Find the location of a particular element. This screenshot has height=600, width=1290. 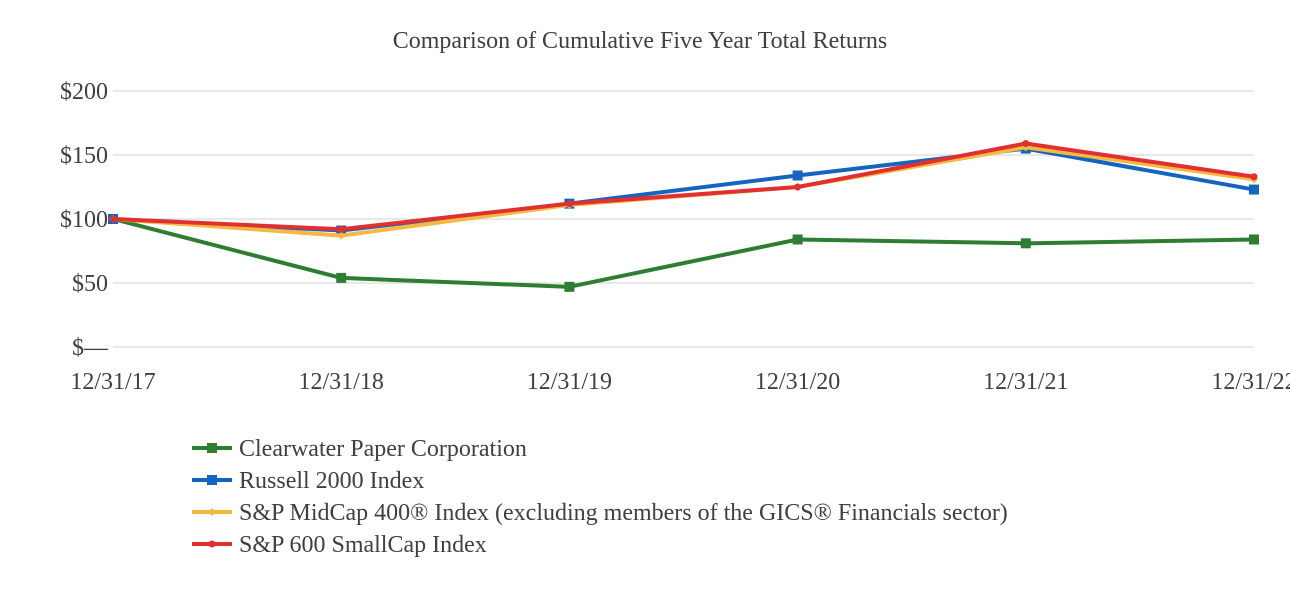

legend-label: Russell 2000 Index is located at coordinates (331, 481).